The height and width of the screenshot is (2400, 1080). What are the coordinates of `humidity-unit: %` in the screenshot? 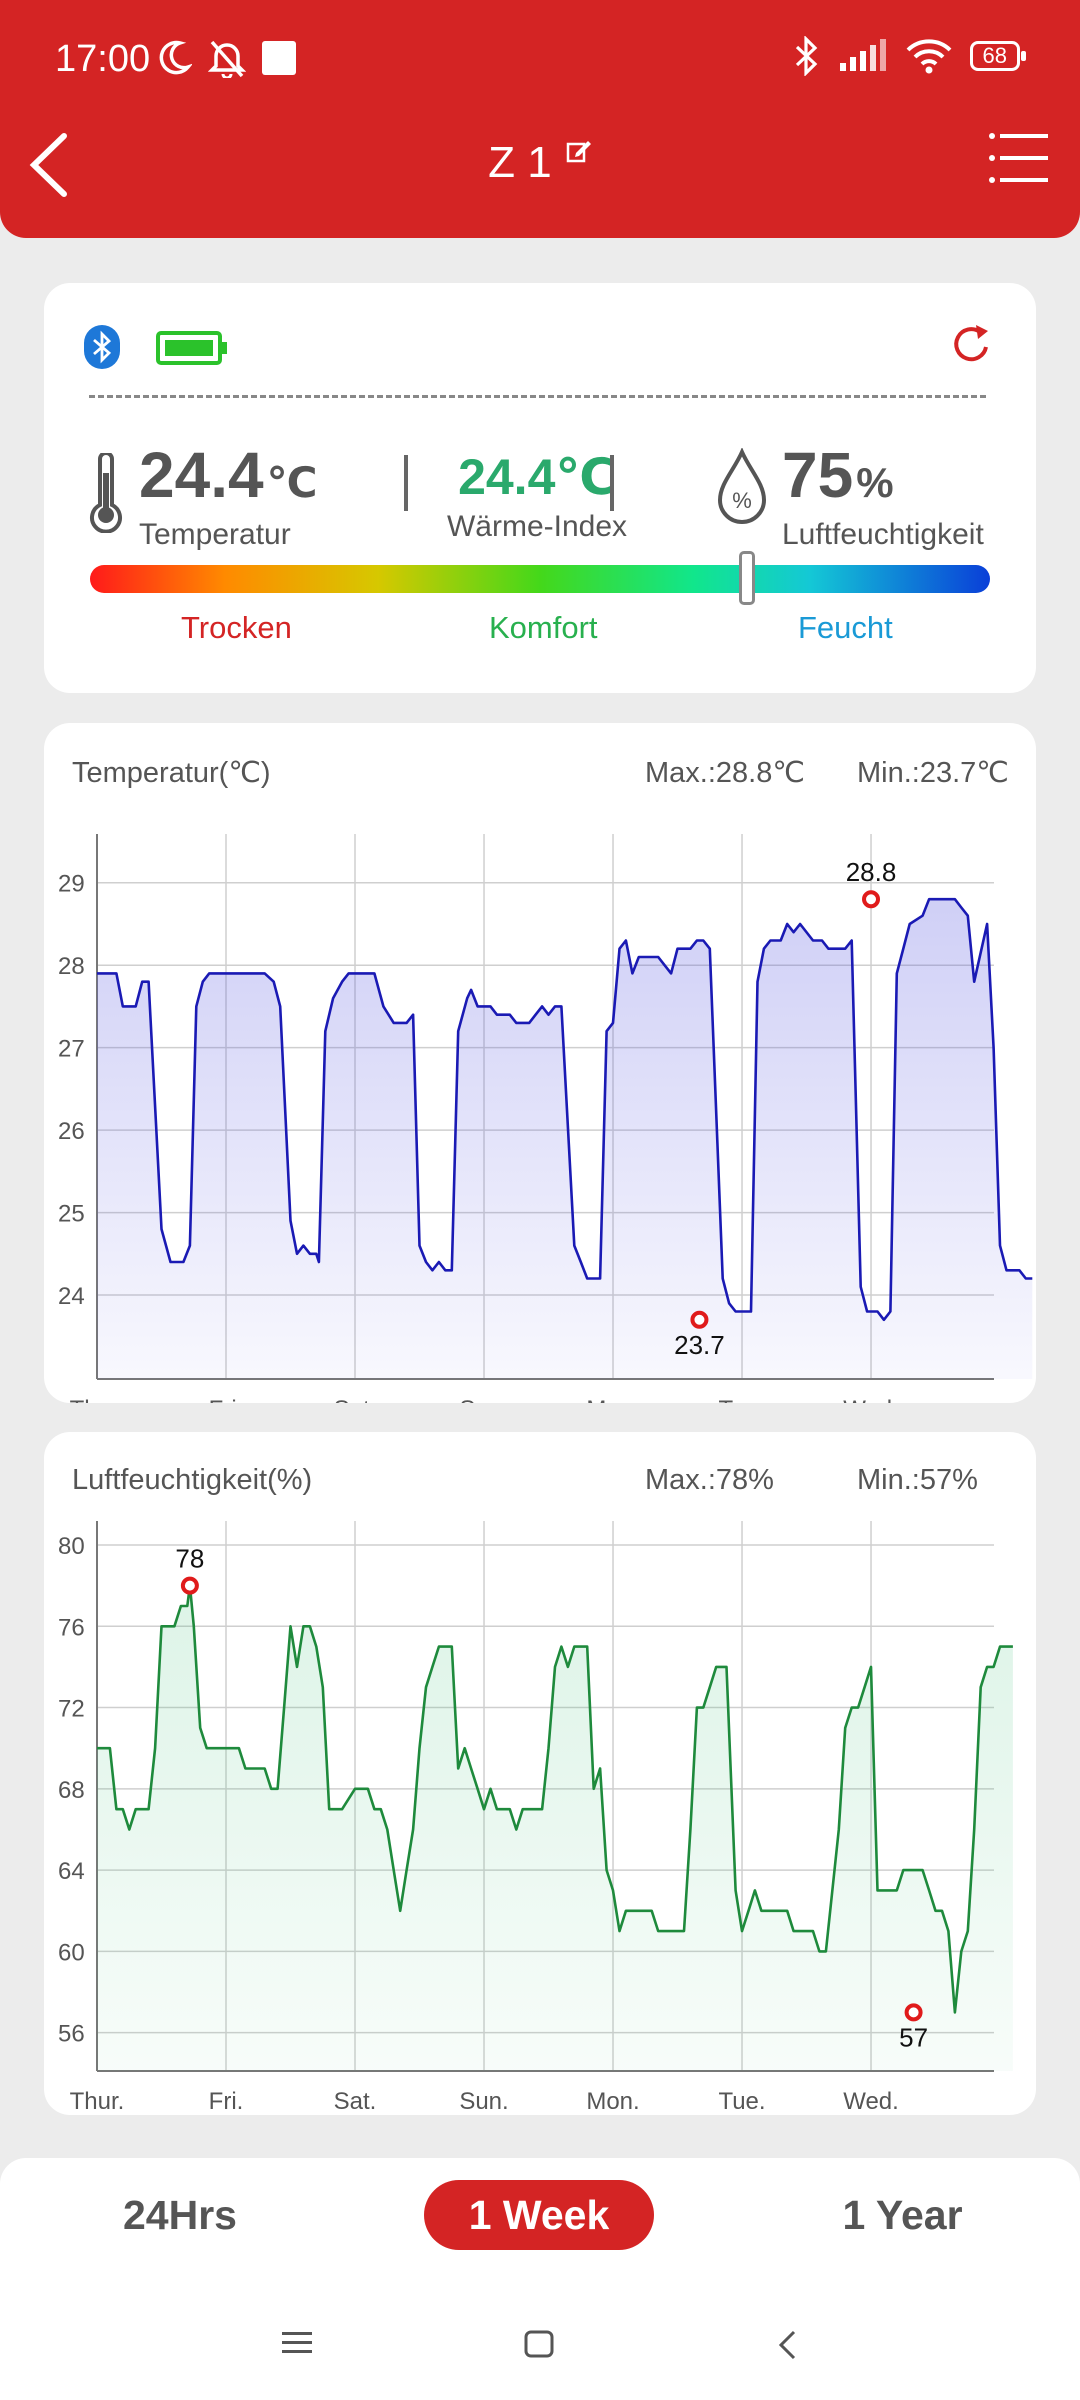 It's located at (875, 482).